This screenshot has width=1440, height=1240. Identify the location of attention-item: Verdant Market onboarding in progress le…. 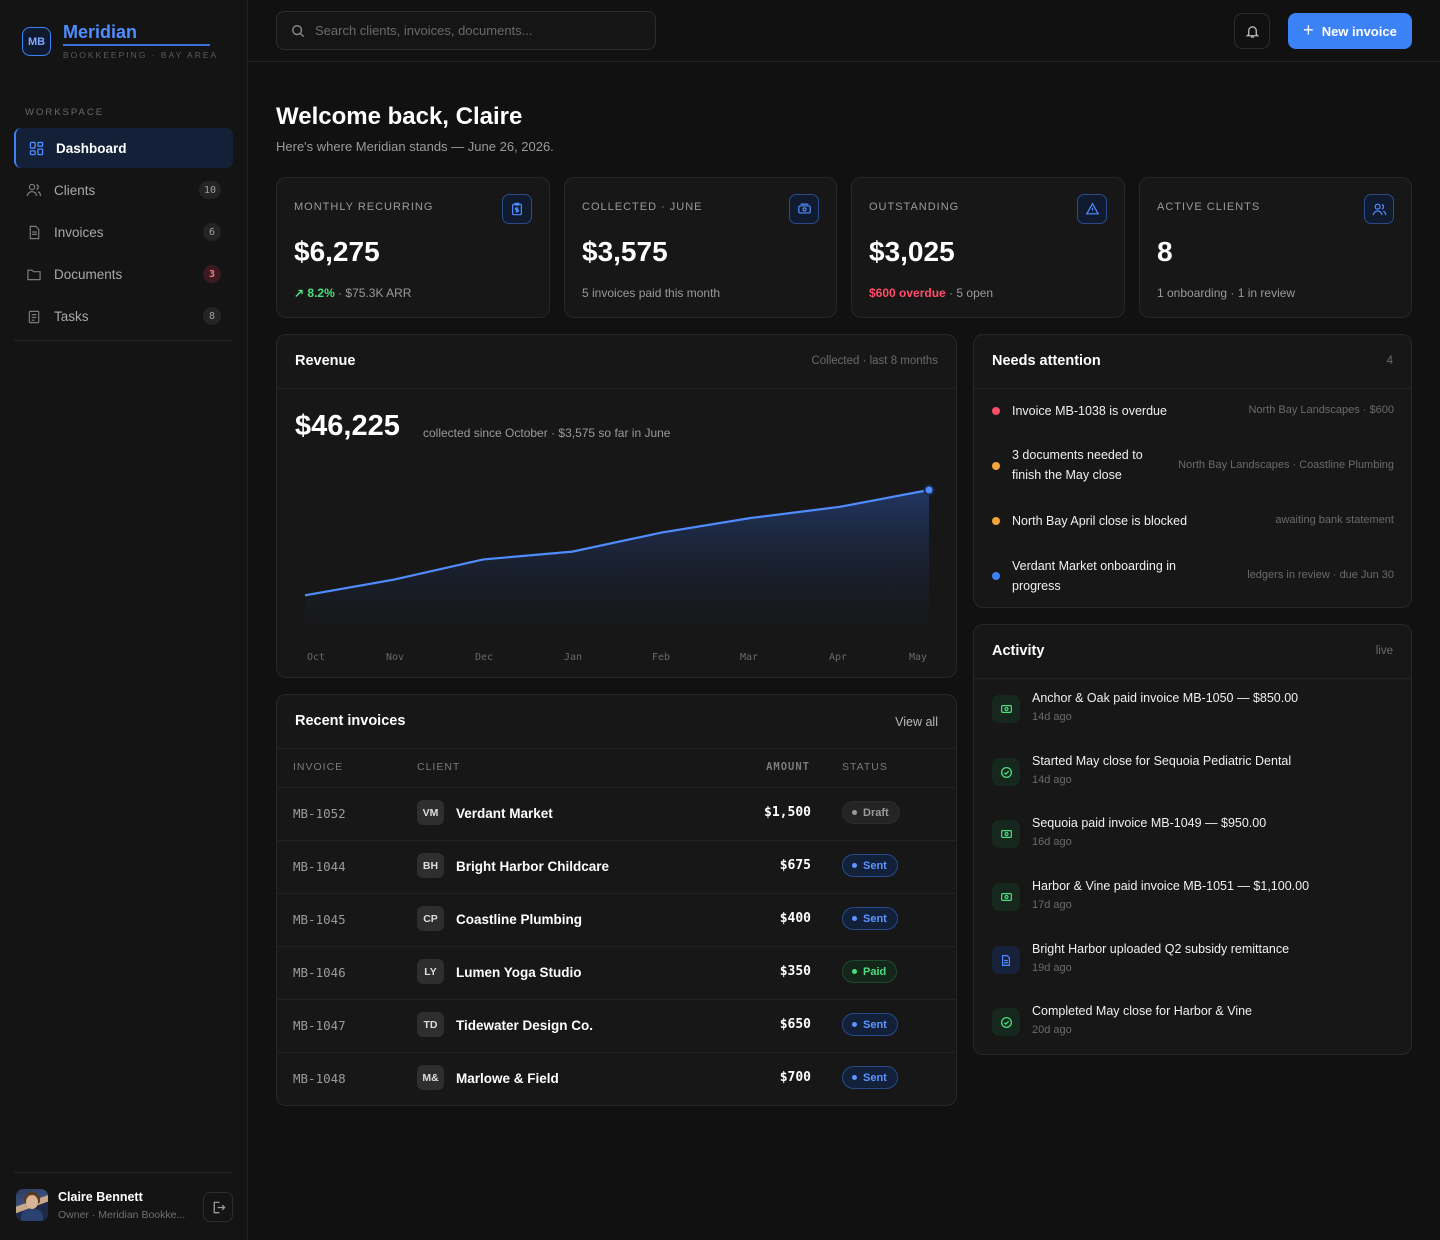
(1193, 578).